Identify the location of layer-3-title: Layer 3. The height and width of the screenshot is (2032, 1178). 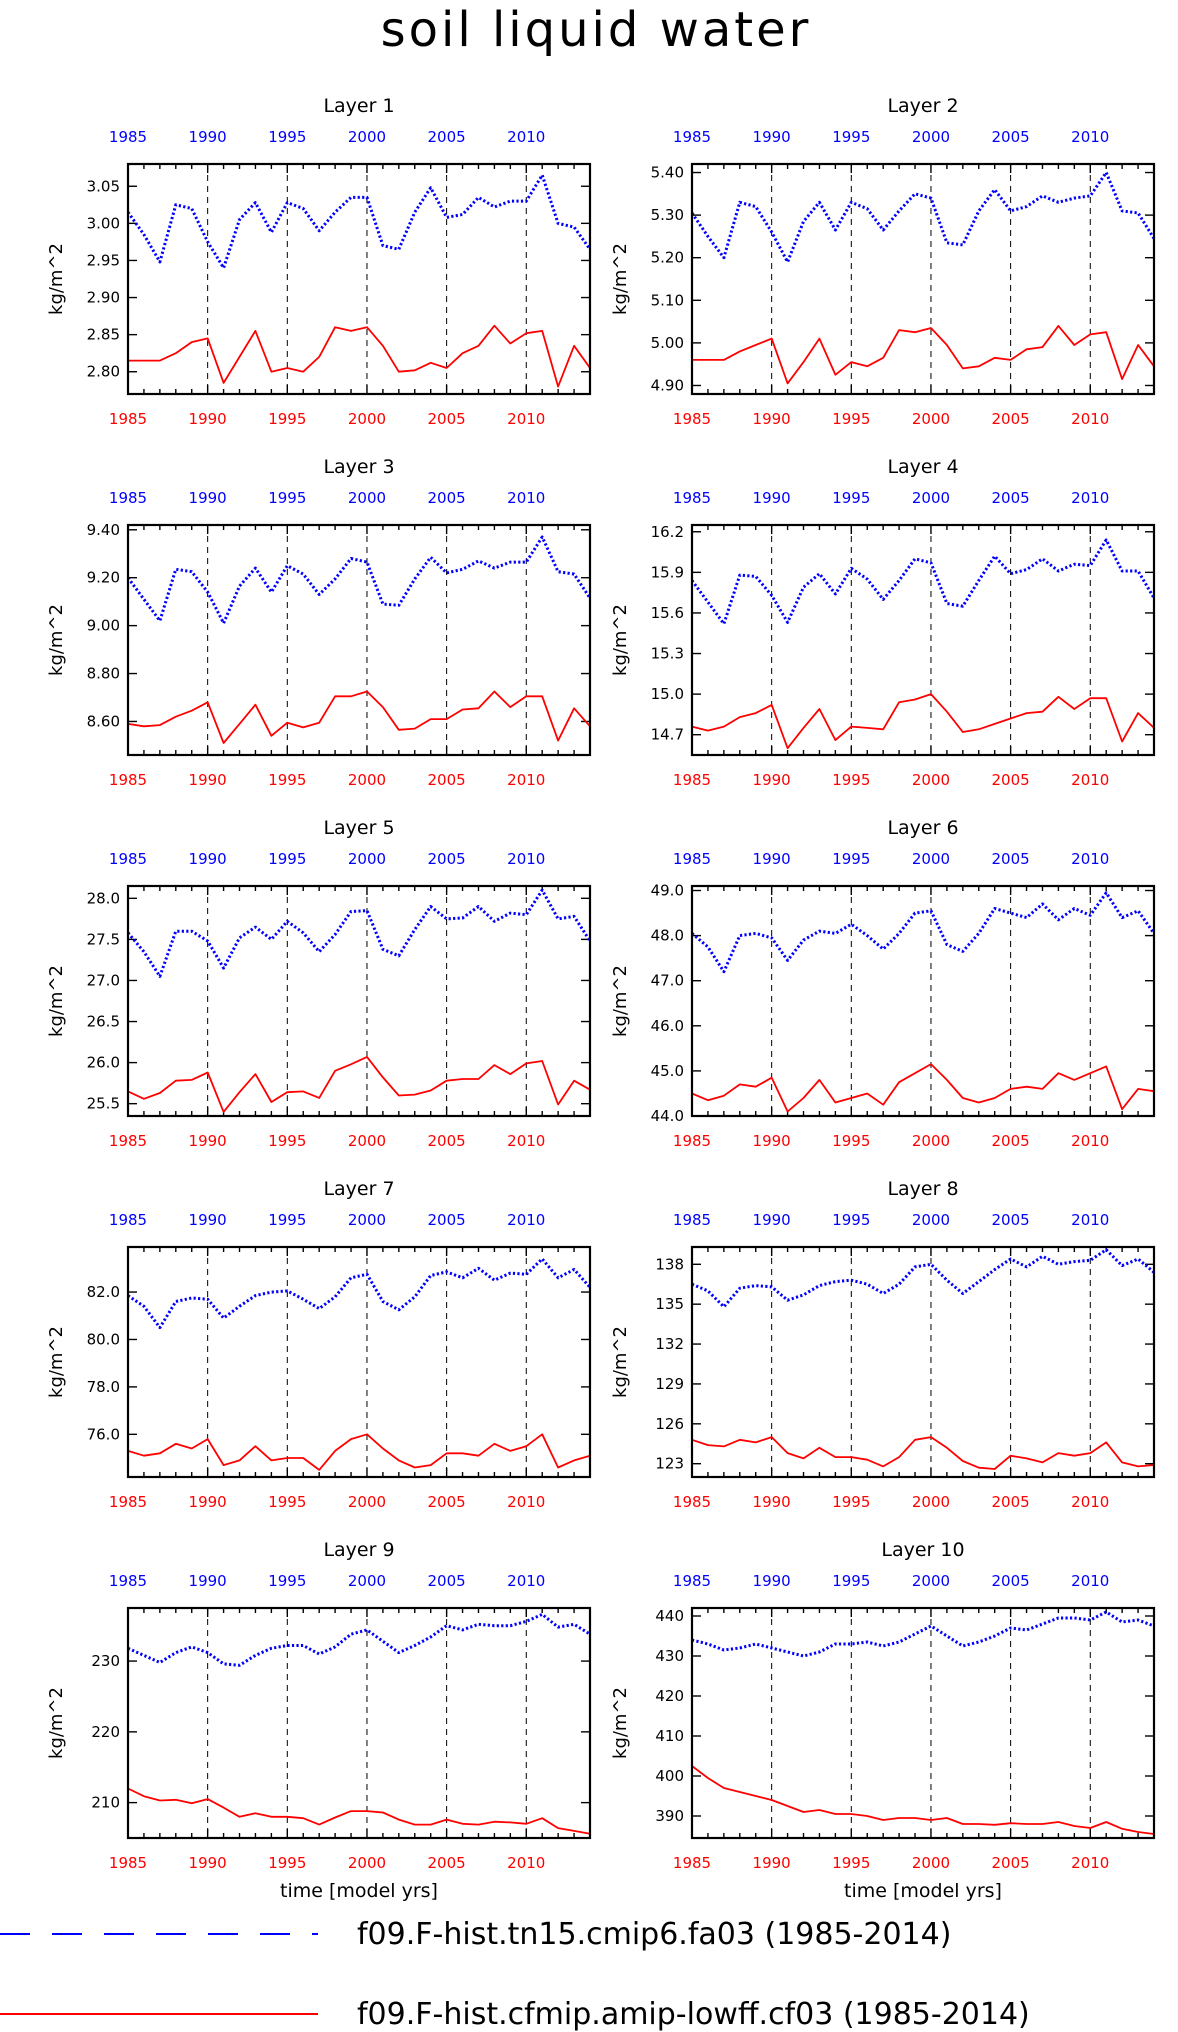
(358, 467).